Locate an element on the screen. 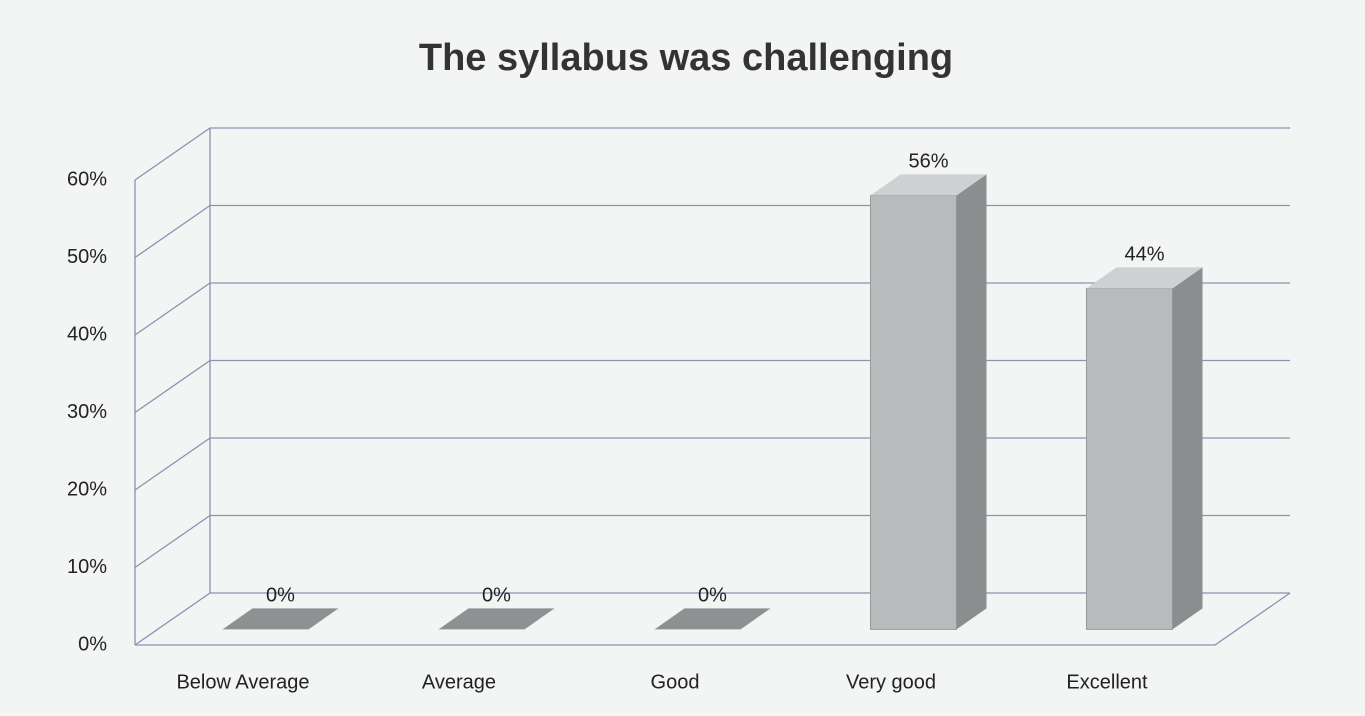 This screenshot has width=1365, height=716. y-tick-label: 40% is located at coordinates (87, 334).